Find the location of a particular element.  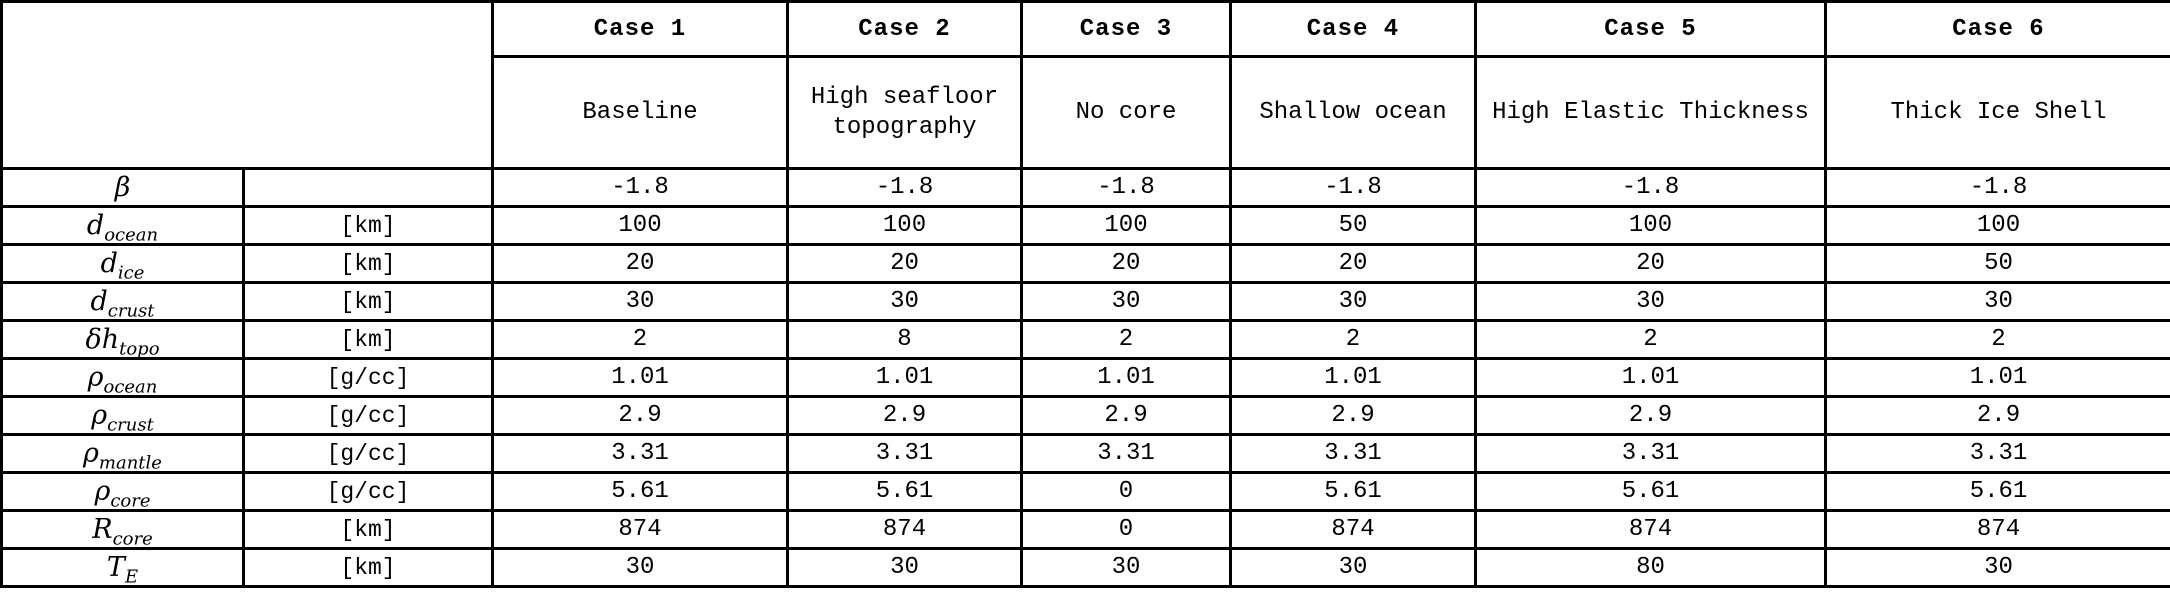

table-row: TE [km] 30 30 30 30 80 30 is located at coordinates (1085, 567).